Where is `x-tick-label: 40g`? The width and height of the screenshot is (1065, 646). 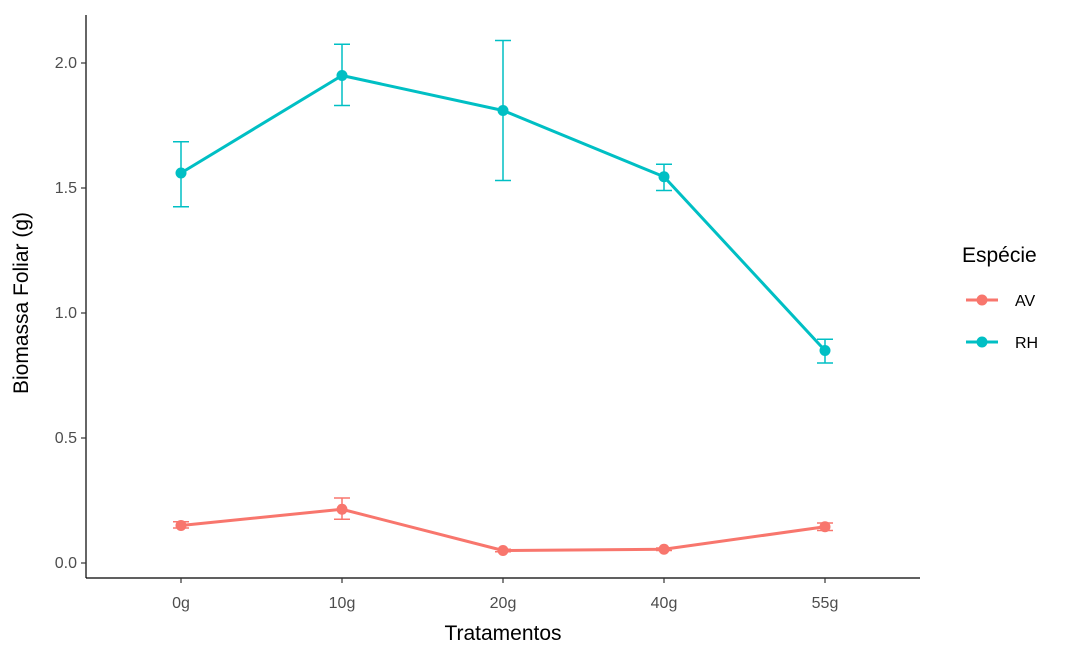 x-tick-label: 40g is located at coordinates (664, 603).